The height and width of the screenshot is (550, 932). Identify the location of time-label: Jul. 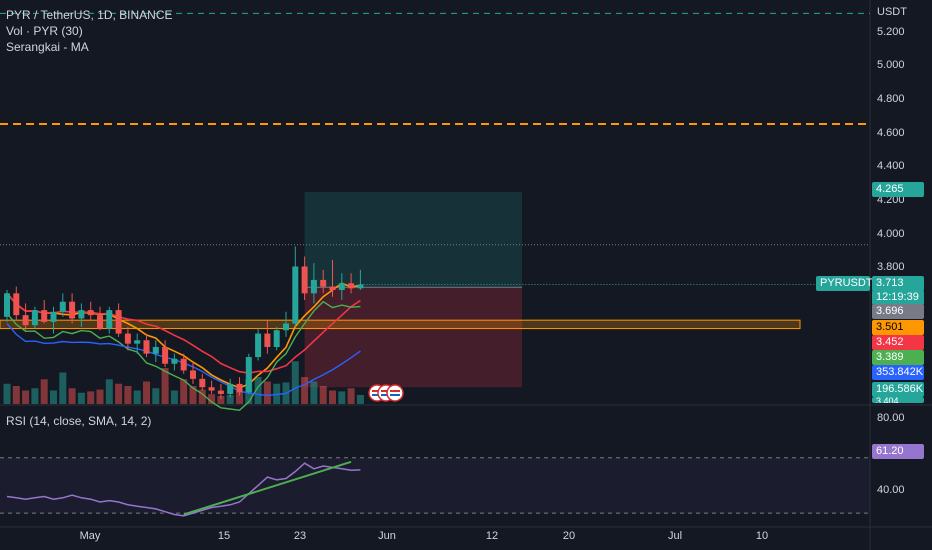
(675, 536).